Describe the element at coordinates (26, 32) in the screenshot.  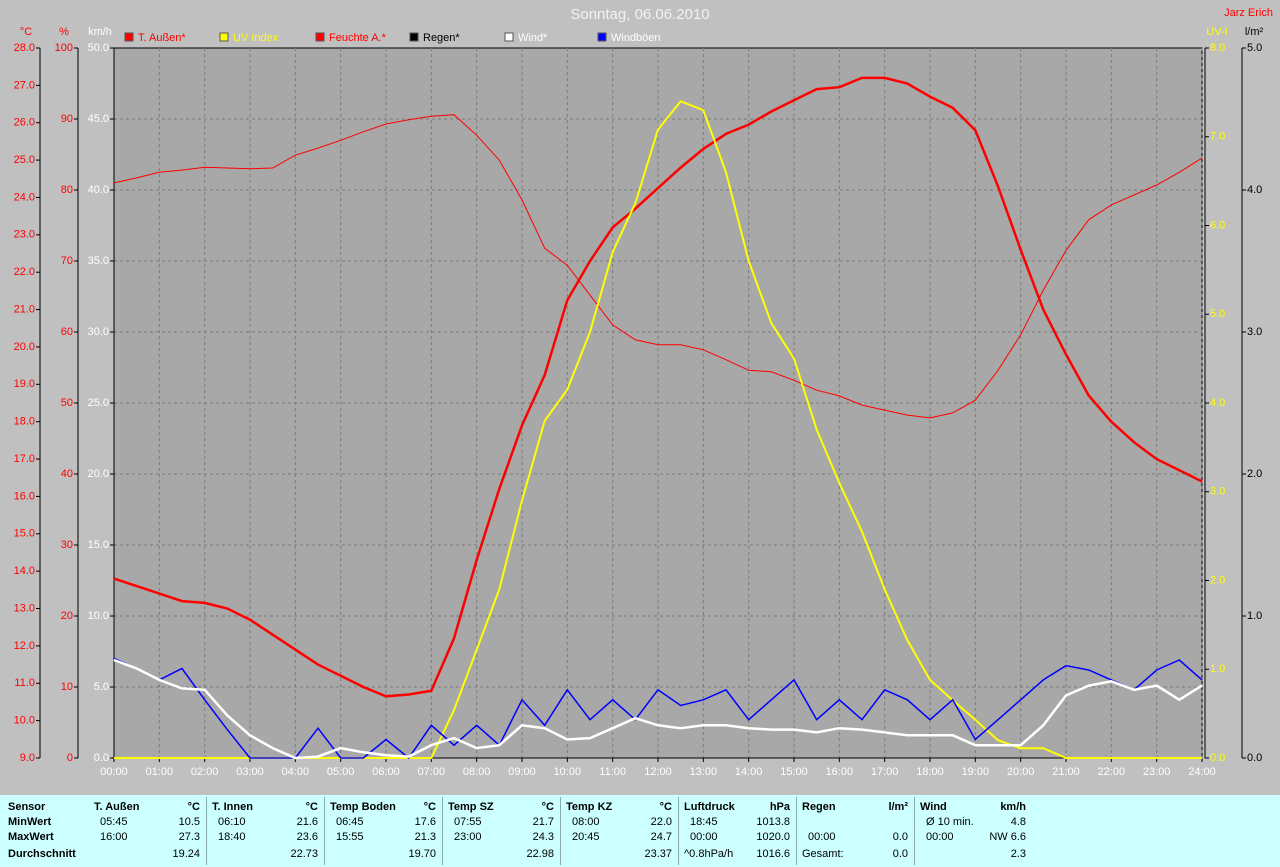
I see `y-axis-title: °C` at that location.